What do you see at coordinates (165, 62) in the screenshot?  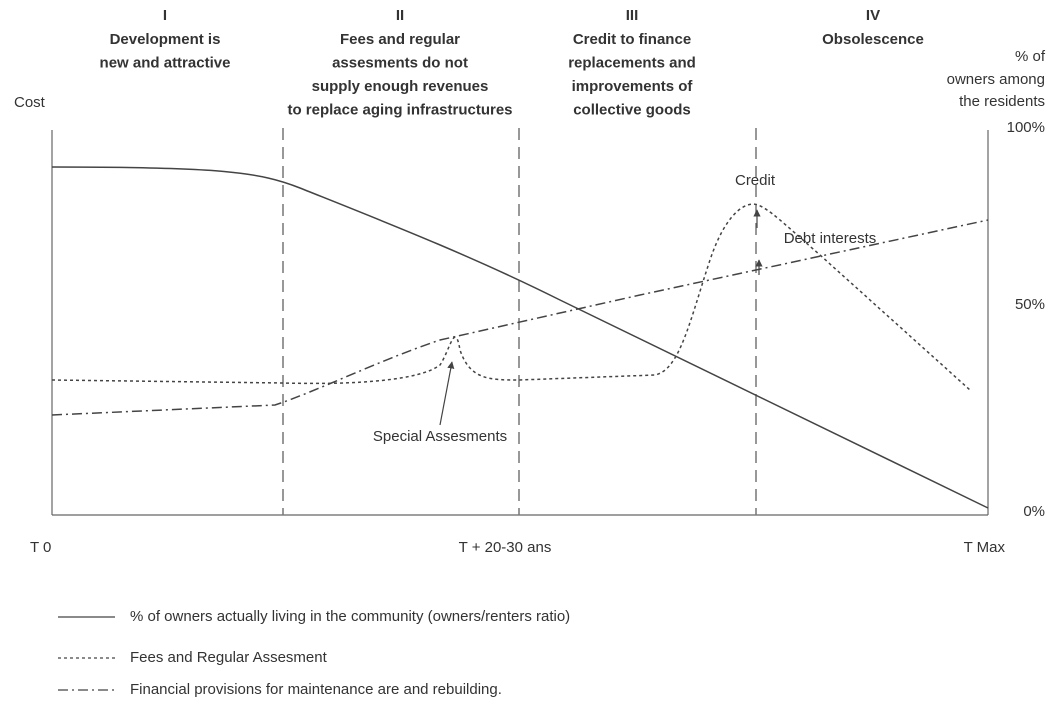 I see `phase-text: new and attractive` at bounding box center [165, 62].